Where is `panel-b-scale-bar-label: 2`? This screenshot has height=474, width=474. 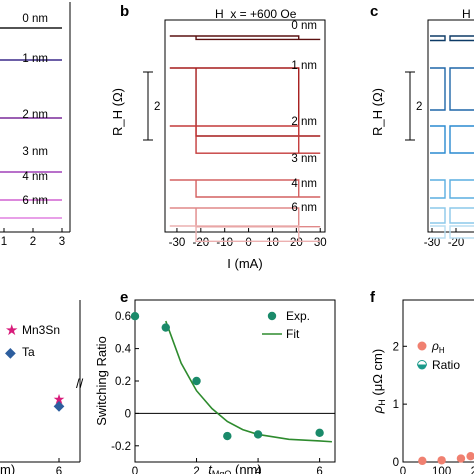
panel-b-scale-bar-label: 2 is located at coordinates (157, 107).